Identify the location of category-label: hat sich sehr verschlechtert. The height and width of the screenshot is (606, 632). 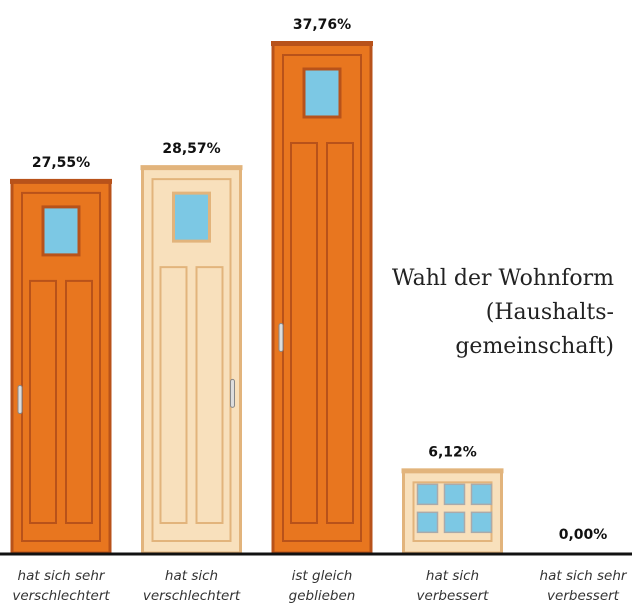
(61, 586).